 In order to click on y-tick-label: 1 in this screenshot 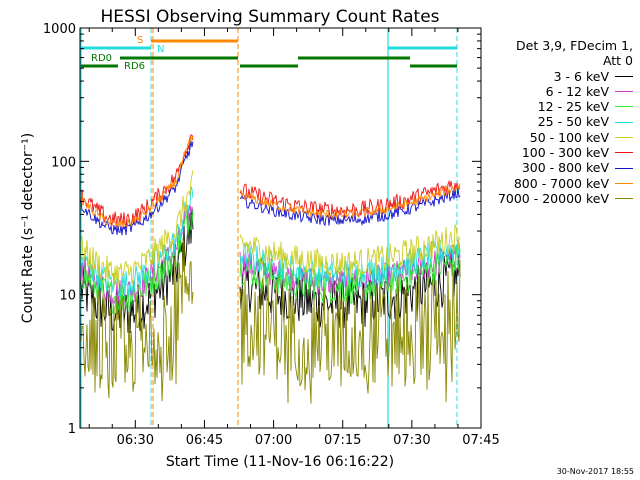, I will do `click(72, 429)`.